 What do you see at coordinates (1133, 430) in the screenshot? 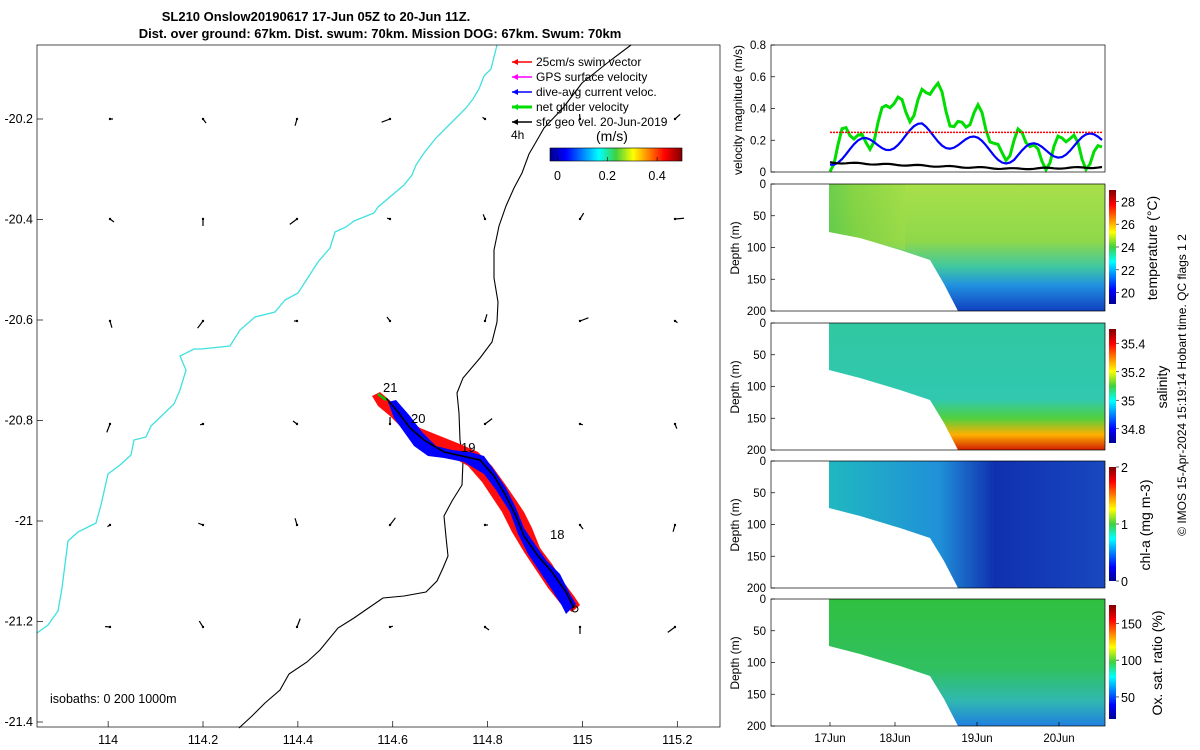
I see `colorbar-tick-label: 34.8` at bounding box center [1133, 430].